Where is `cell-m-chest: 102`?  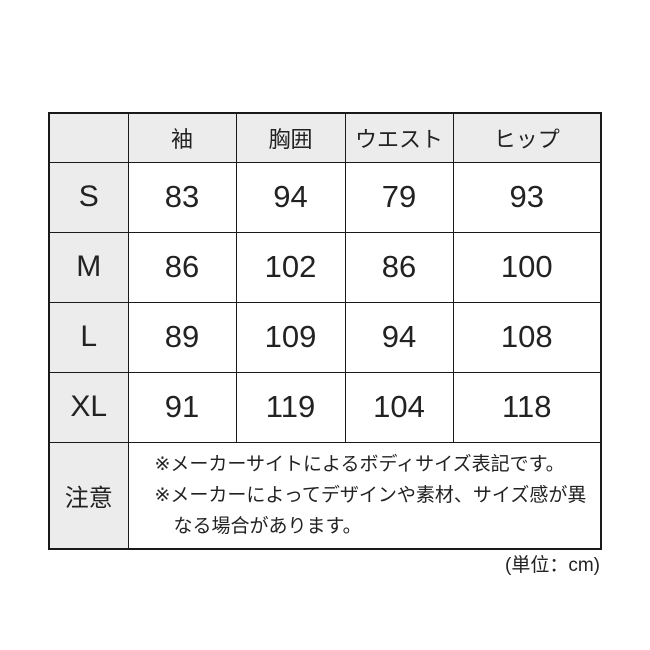
cell-m-chest: 102 is located at coordinates (290, 267).